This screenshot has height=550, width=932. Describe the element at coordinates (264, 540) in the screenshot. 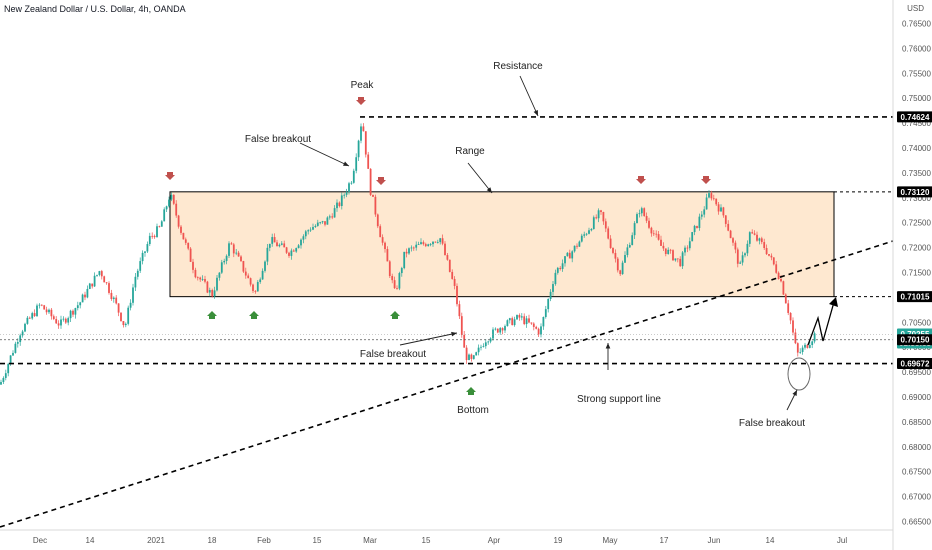

I see `x-tick-label: Feb` at that location.